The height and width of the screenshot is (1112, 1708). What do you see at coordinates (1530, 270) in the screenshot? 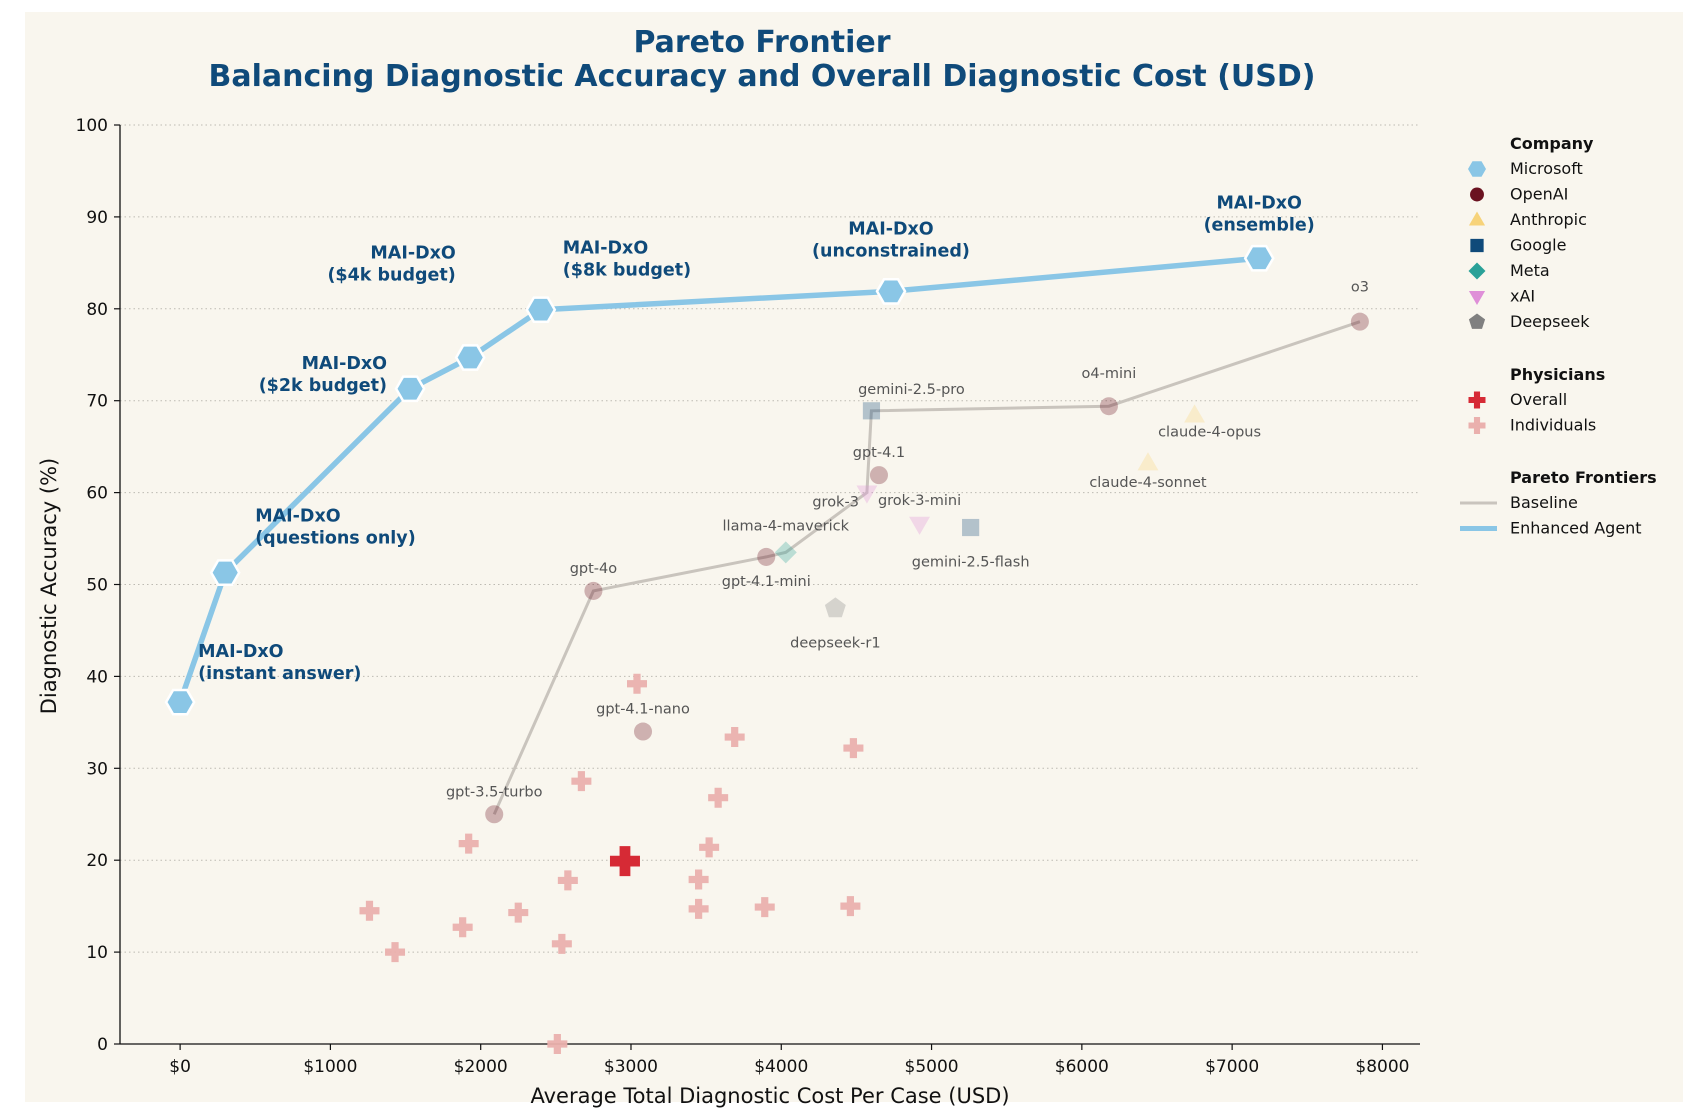
I see `legend-label: Meta` at bounding box center [1530, 270].